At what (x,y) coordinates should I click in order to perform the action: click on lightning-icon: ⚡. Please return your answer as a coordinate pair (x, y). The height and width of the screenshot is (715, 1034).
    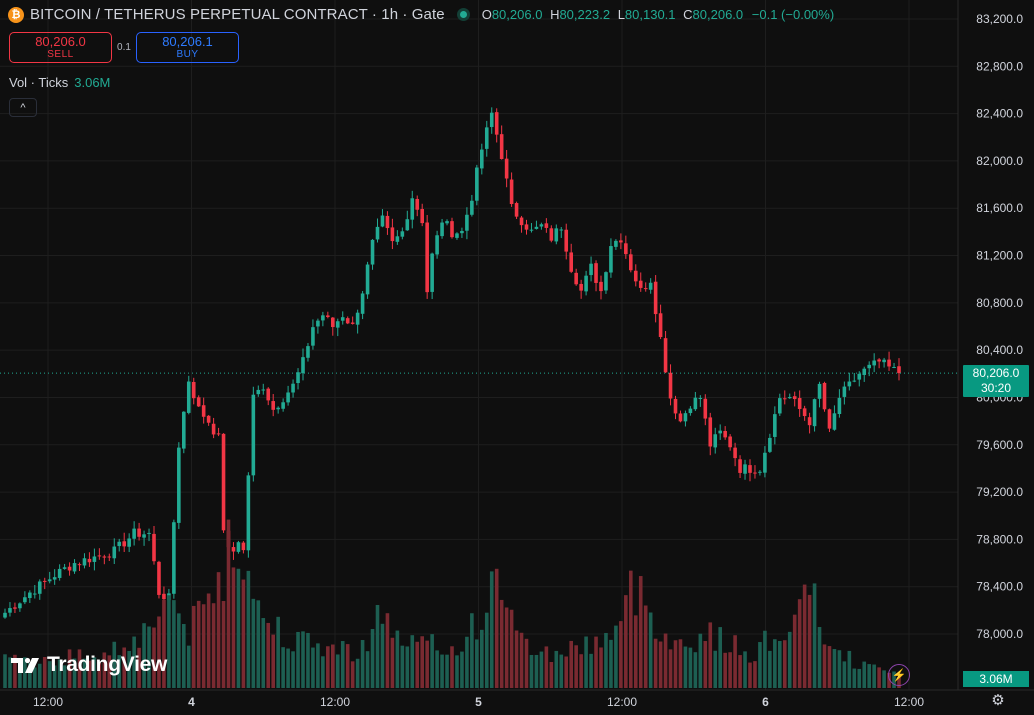
    Looking at the image, I should click on (899, 675).